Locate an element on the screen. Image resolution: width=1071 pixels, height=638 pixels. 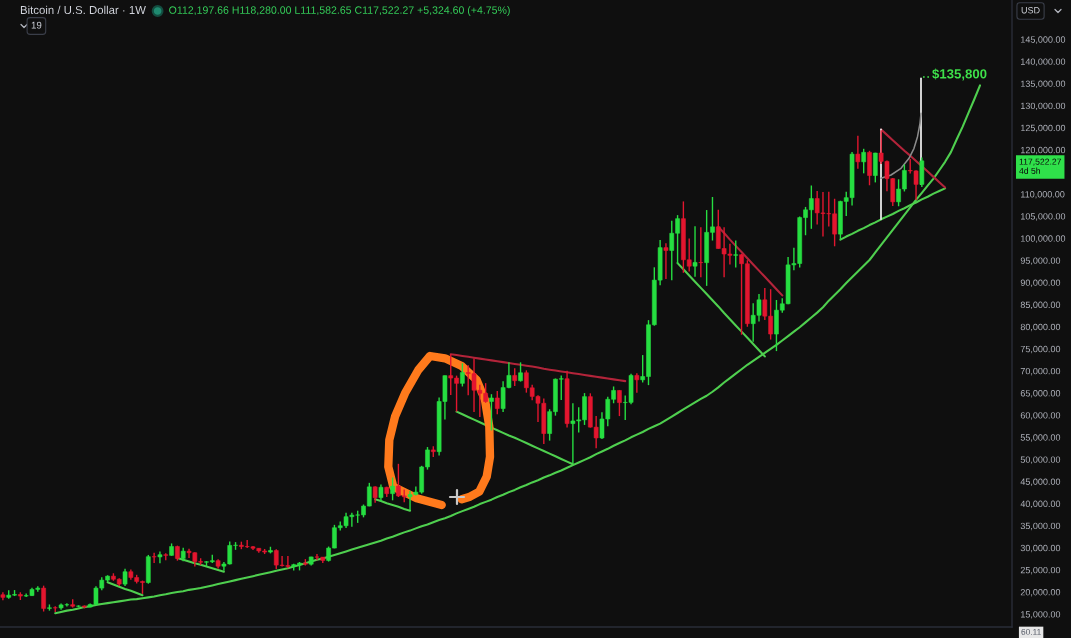
annotation: 19 is located at coordinates (36, 25).